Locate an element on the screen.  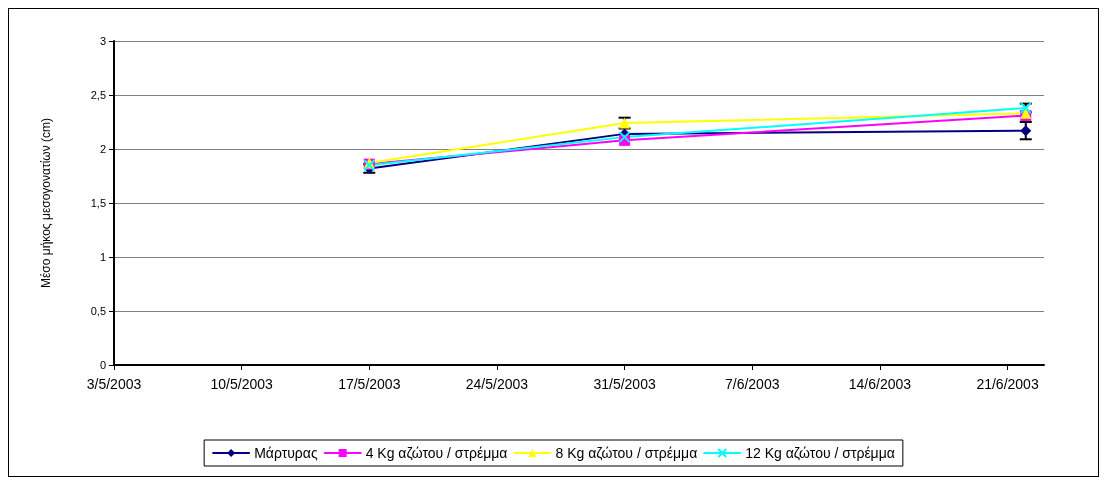
y-tick-label: 3 is located at coordinates (102, 41).